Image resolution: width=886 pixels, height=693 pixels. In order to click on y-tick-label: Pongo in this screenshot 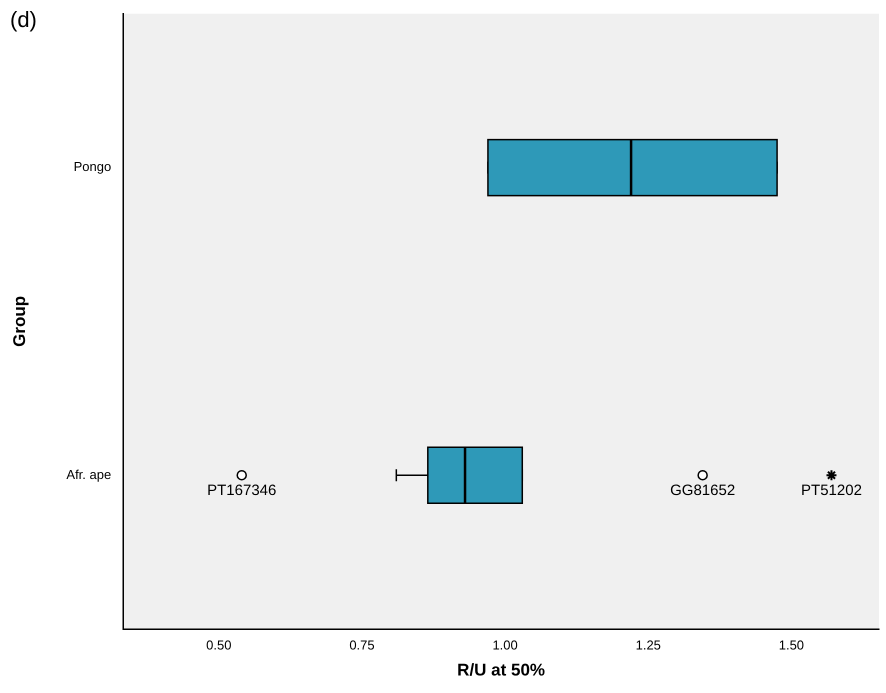, I will do `click(93, 166)`.